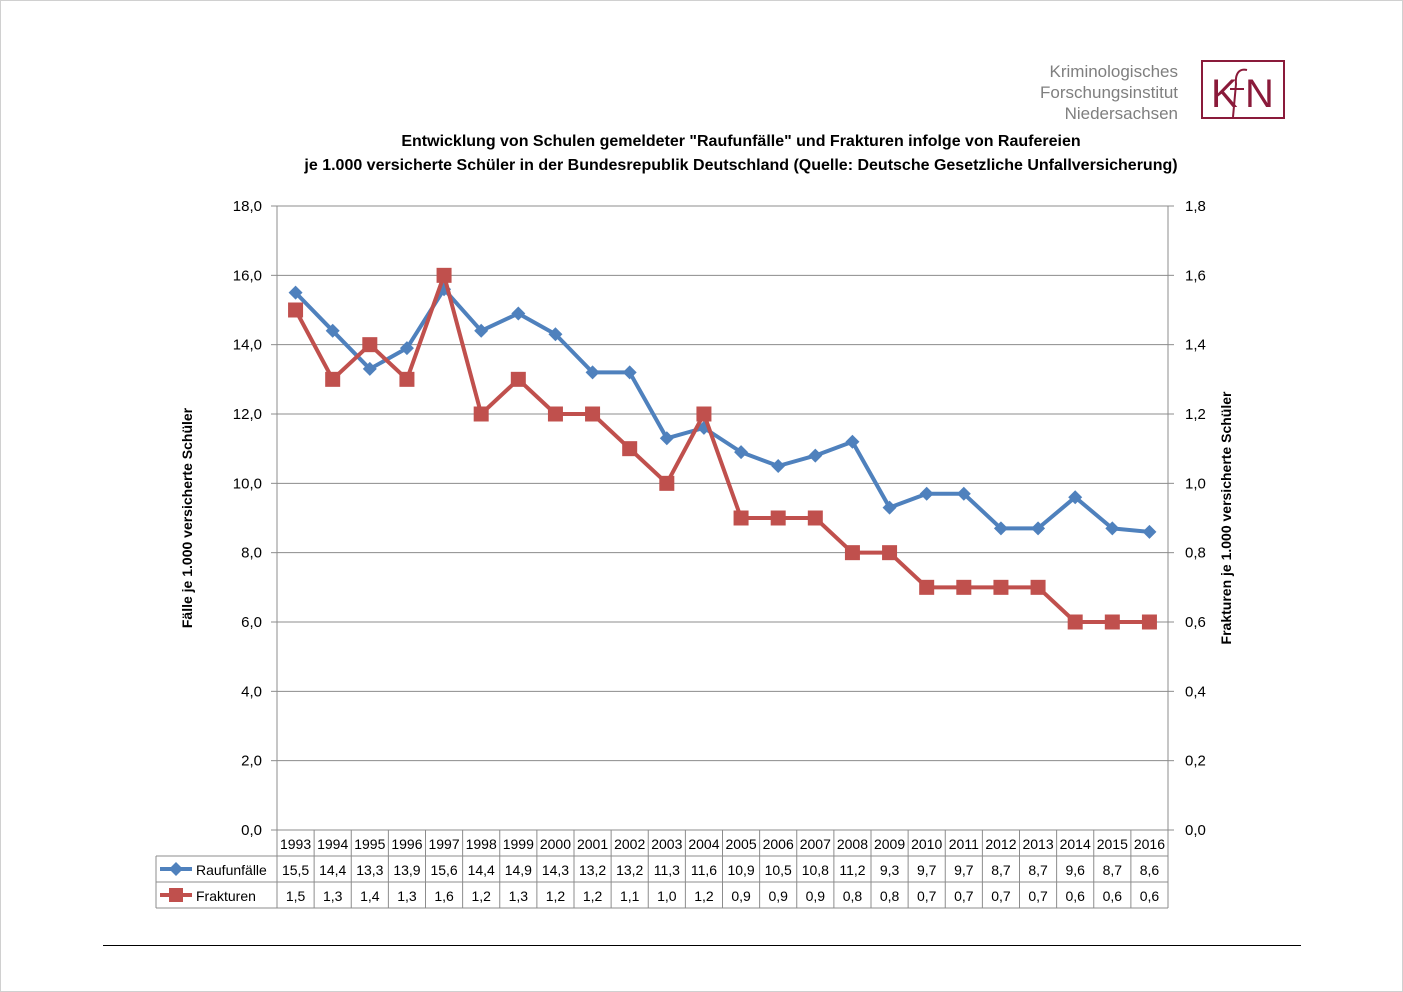  I want to click on data-table-cell: 14,3, so click(555, 870).